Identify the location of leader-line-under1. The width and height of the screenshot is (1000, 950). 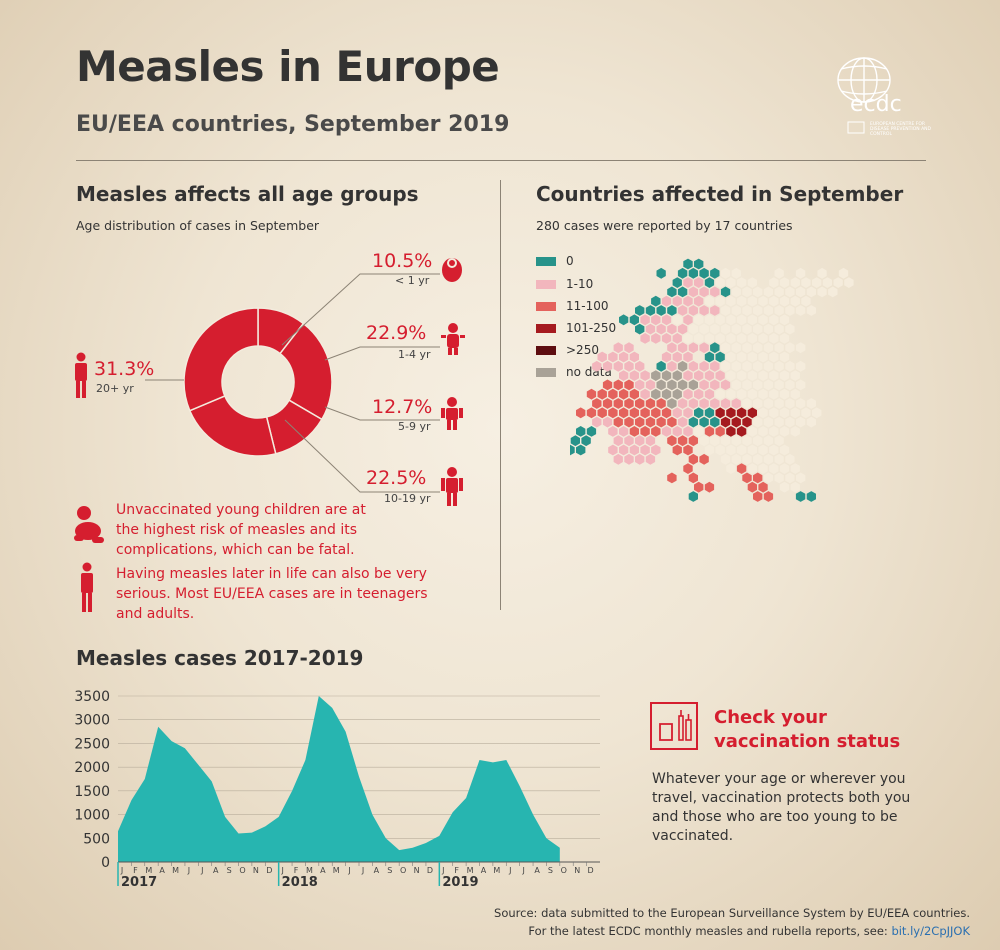
(360, 309).